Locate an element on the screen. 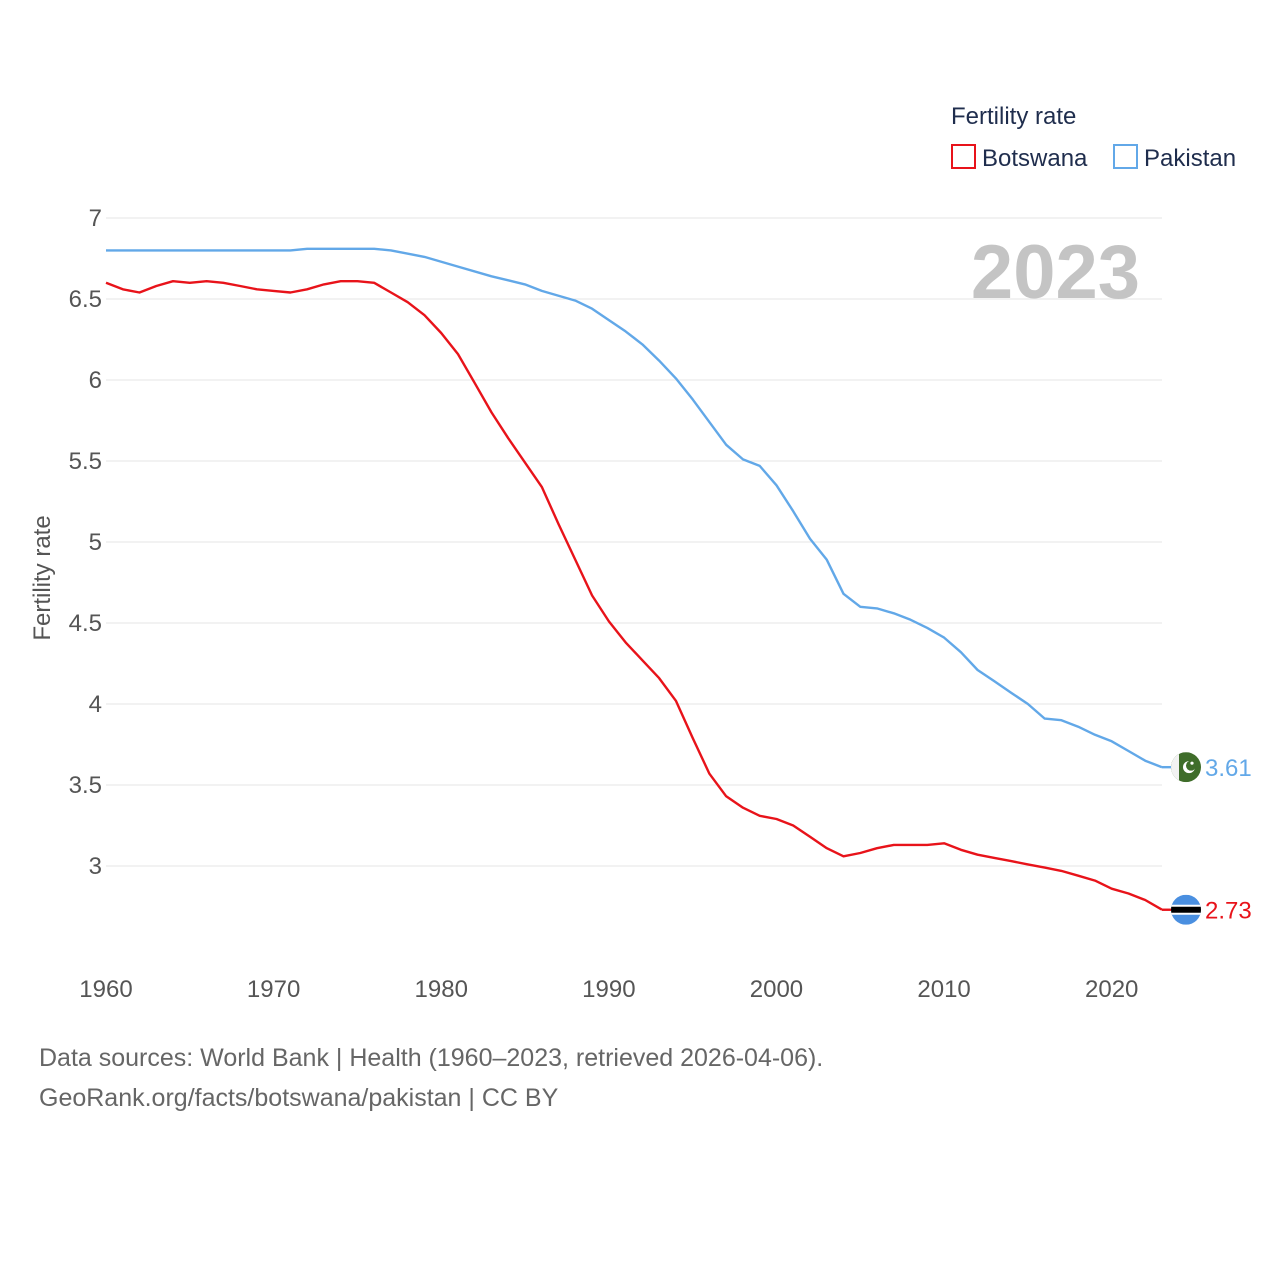 The image size is (1280, 1280). y-tick-label: 3.5 is located at coordinates (85, 785).